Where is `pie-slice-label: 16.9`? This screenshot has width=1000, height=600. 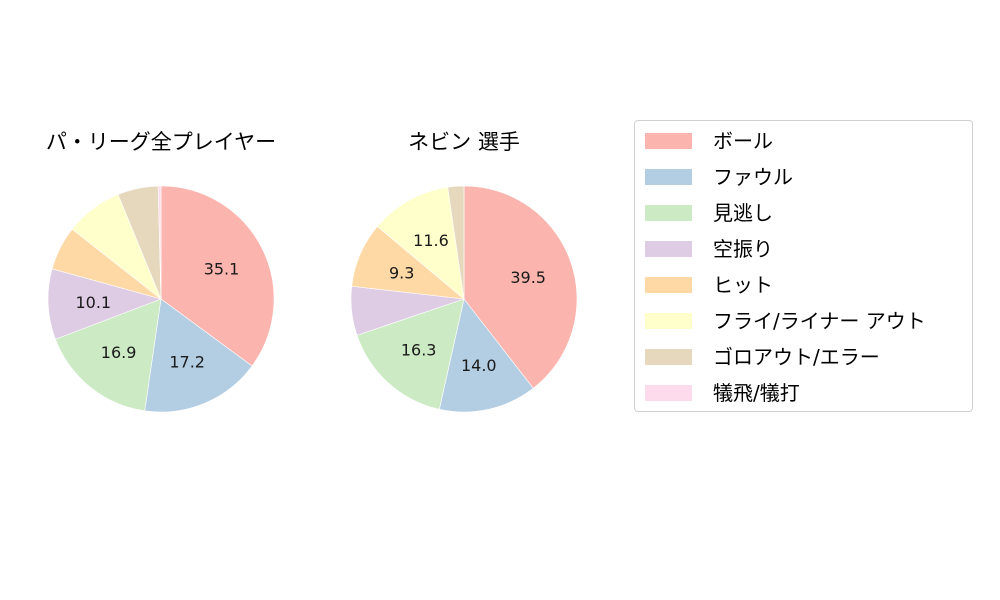
pie-slice-label: 16.9 is located at coordinates (119, 352).